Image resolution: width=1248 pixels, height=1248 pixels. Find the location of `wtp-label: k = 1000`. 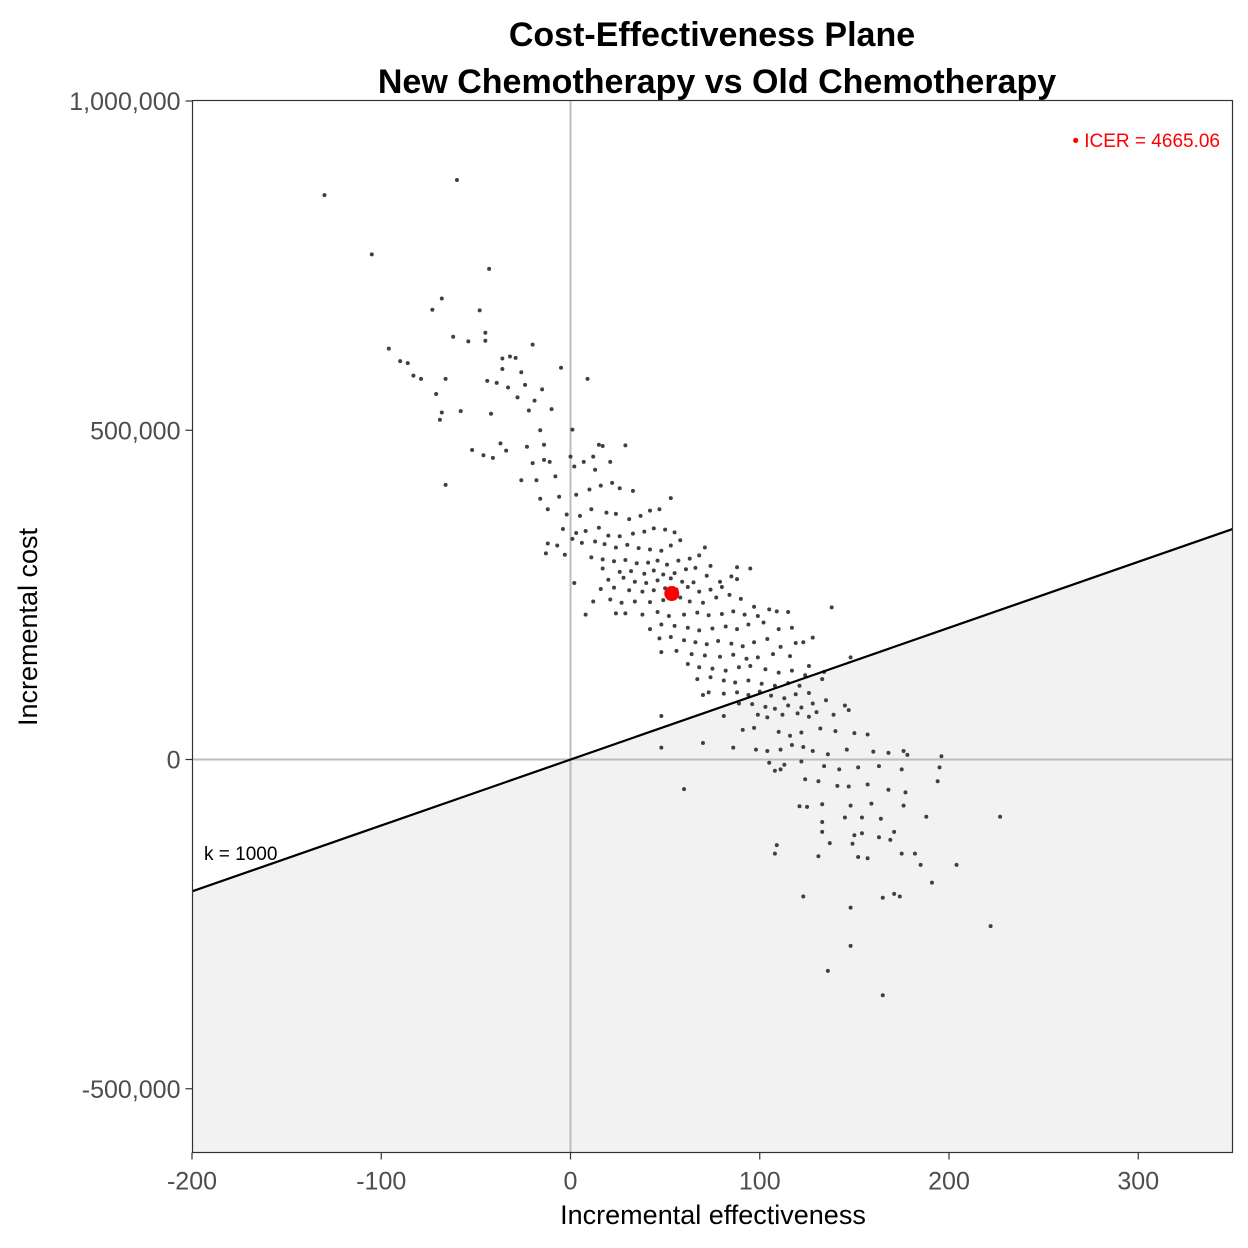

wtp-label: k = 1000 is located at coordinates (240, 854).